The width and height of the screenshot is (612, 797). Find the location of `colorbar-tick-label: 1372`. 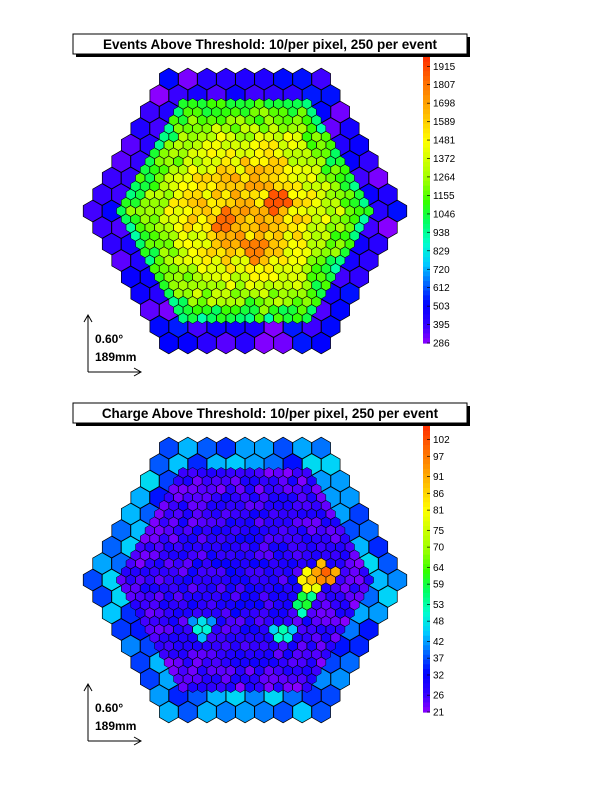

colorbar-tick-label: 1372 is located at coordinates (444, 159).